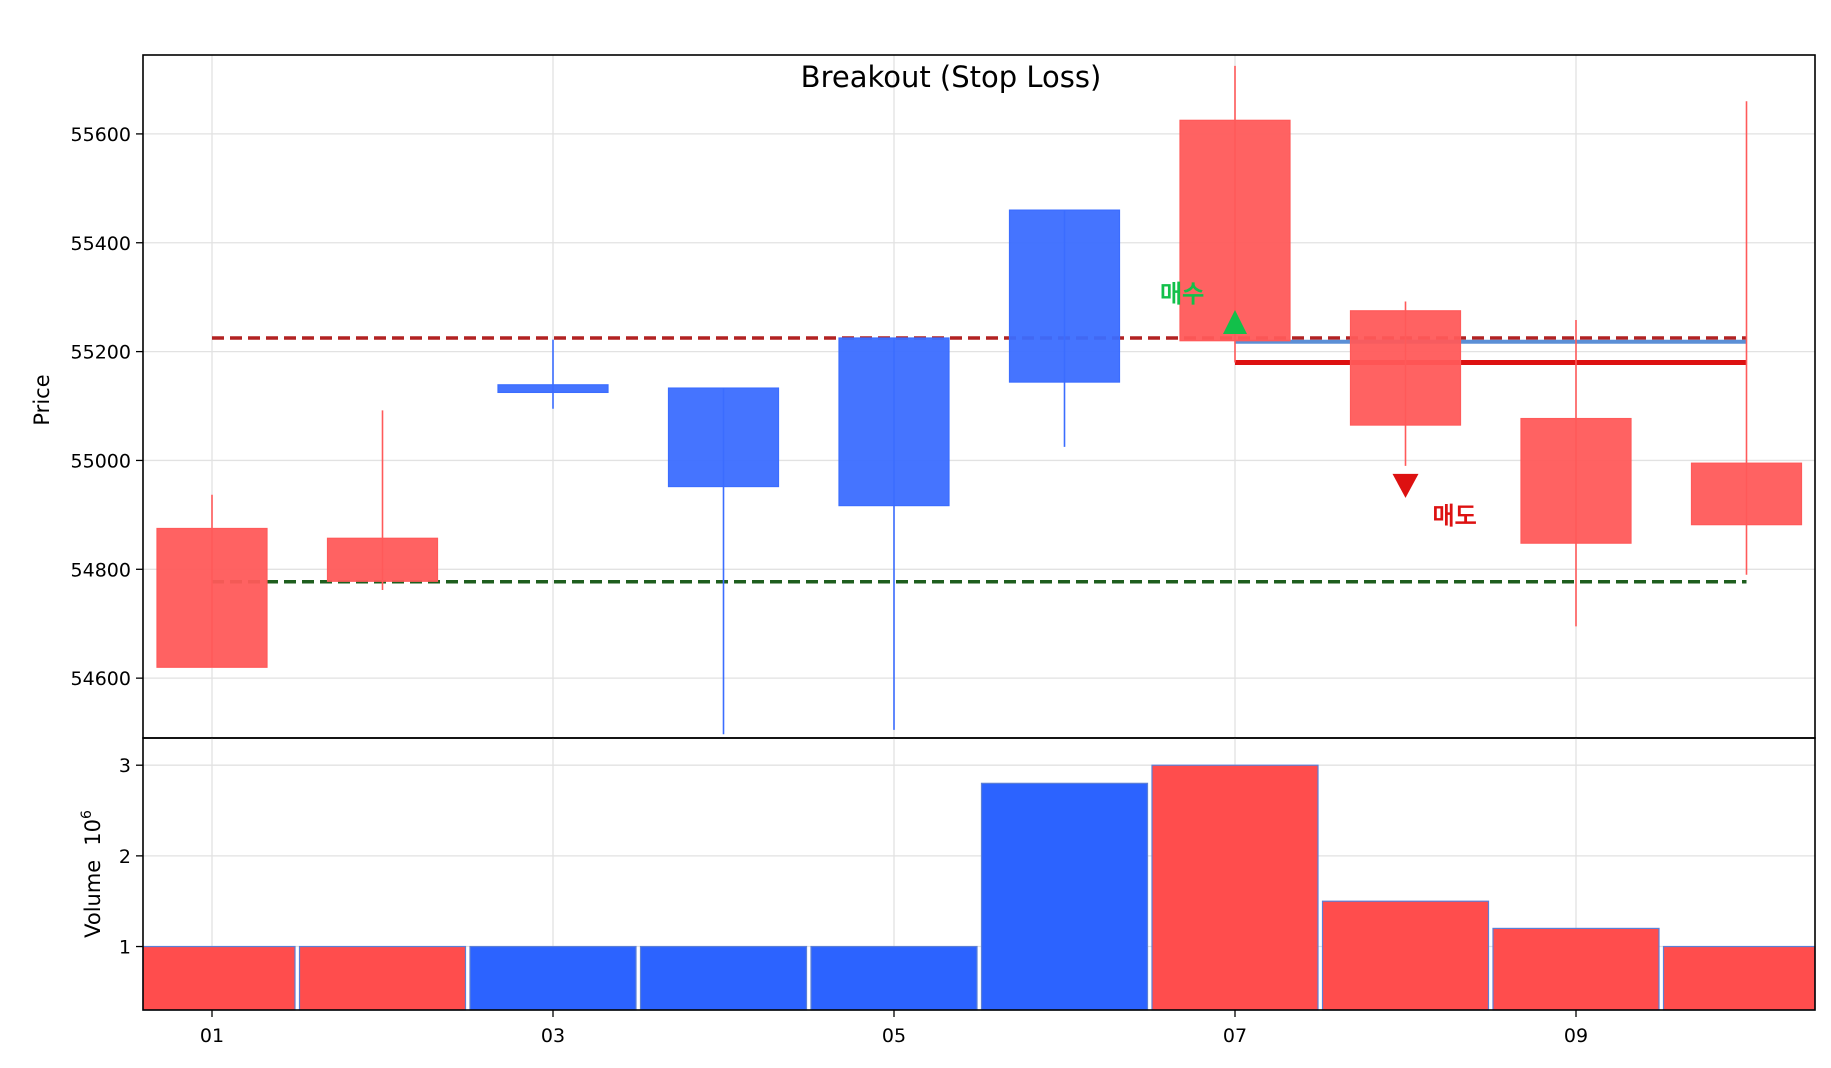  Describe the element at coordinates (87, 814) in the screenshot. I see `volume-exponent: 6` at that location.